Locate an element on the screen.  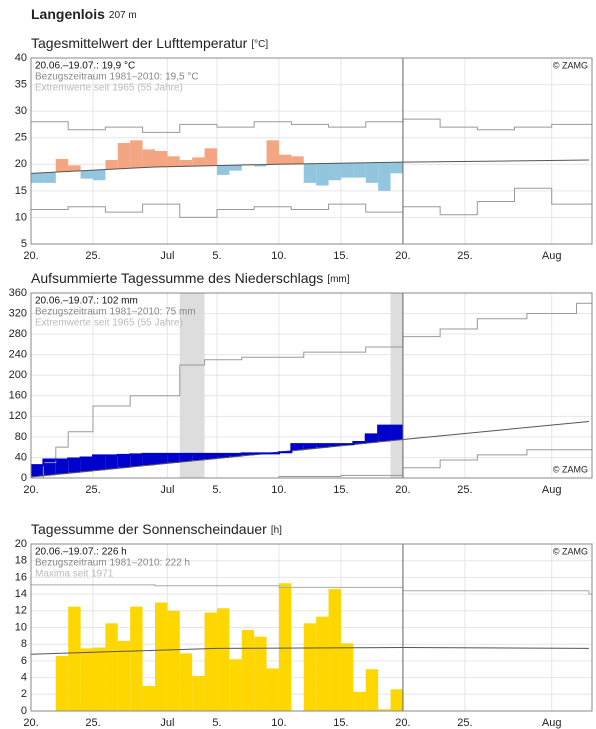
y-tick-label: 5 is located at coordinates (24, 244).